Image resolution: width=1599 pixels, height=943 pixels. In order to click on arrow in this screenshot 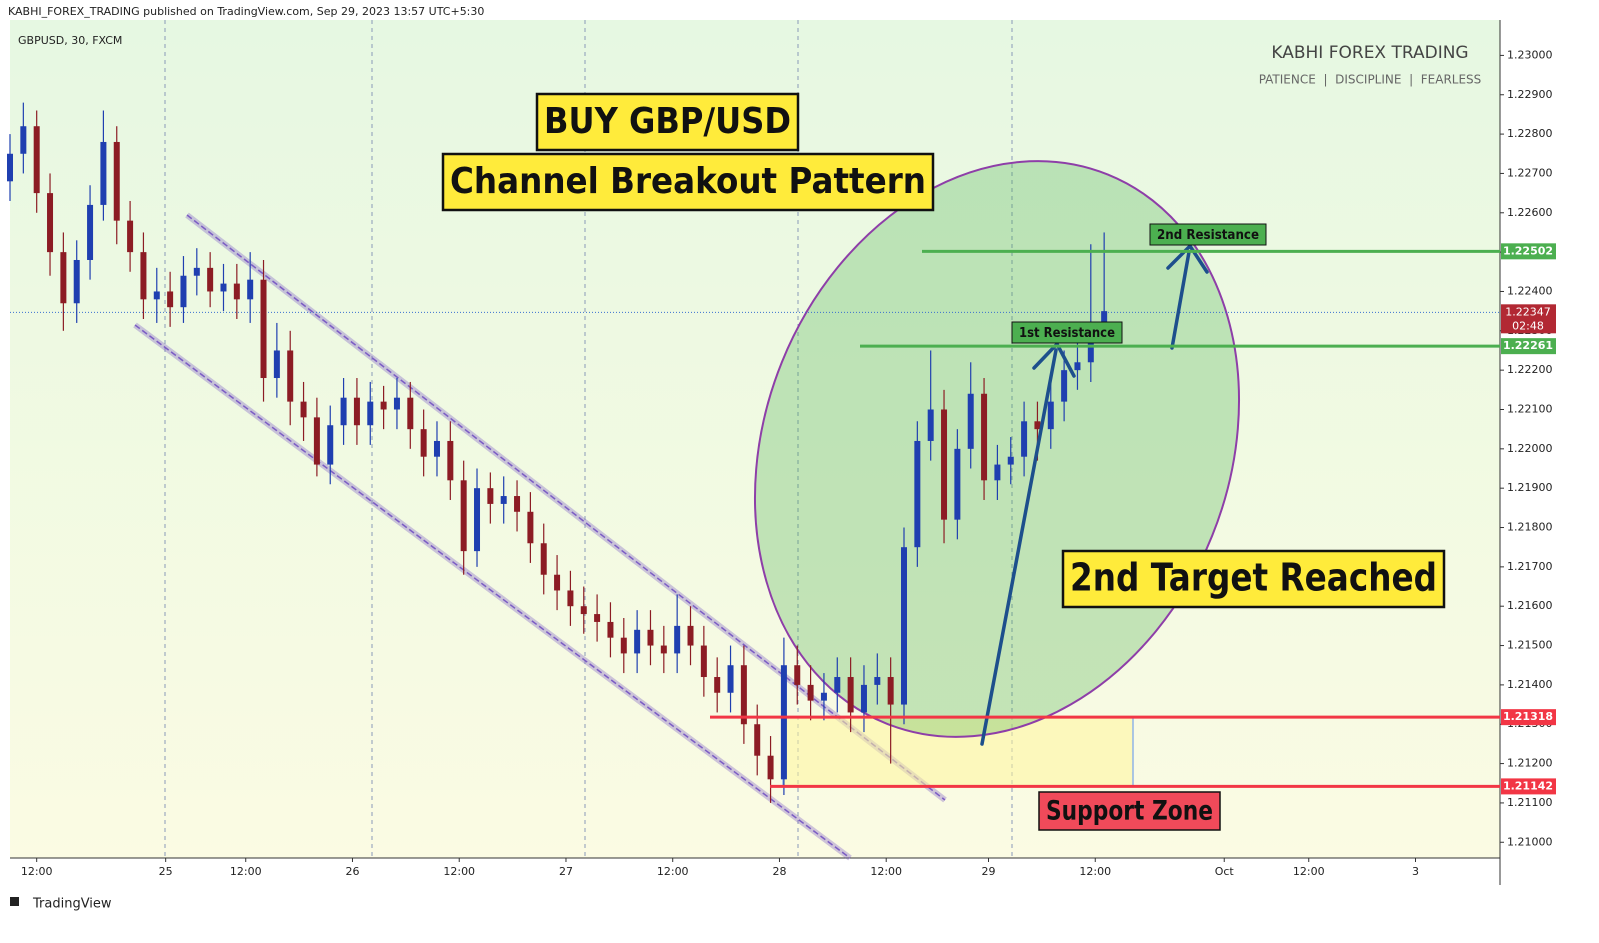, I will do `click(1019, 547)`.